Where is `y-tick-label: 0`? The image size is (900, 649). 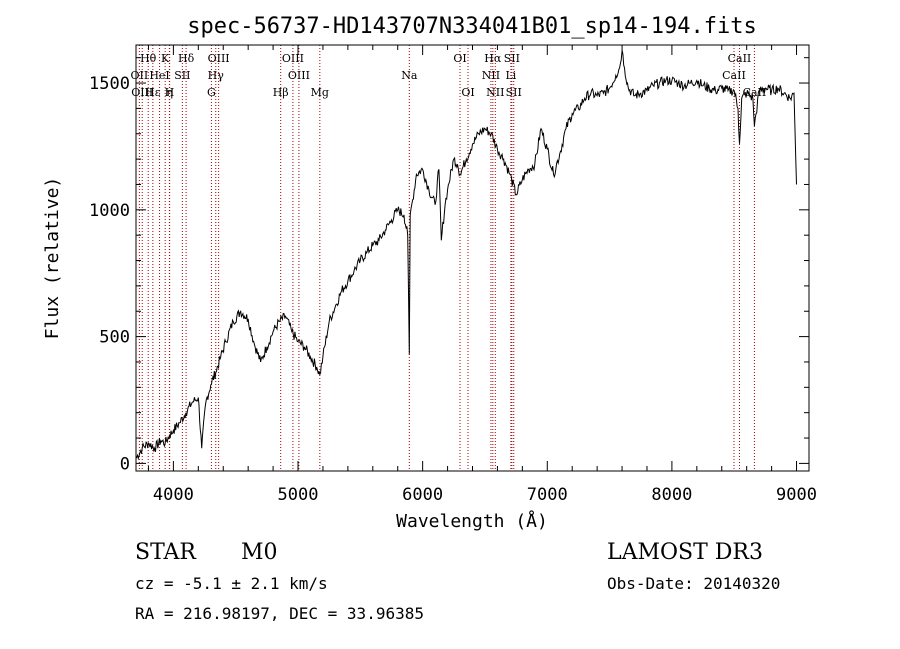 y-tick-label: 0 is located at coordinates (125, 464).